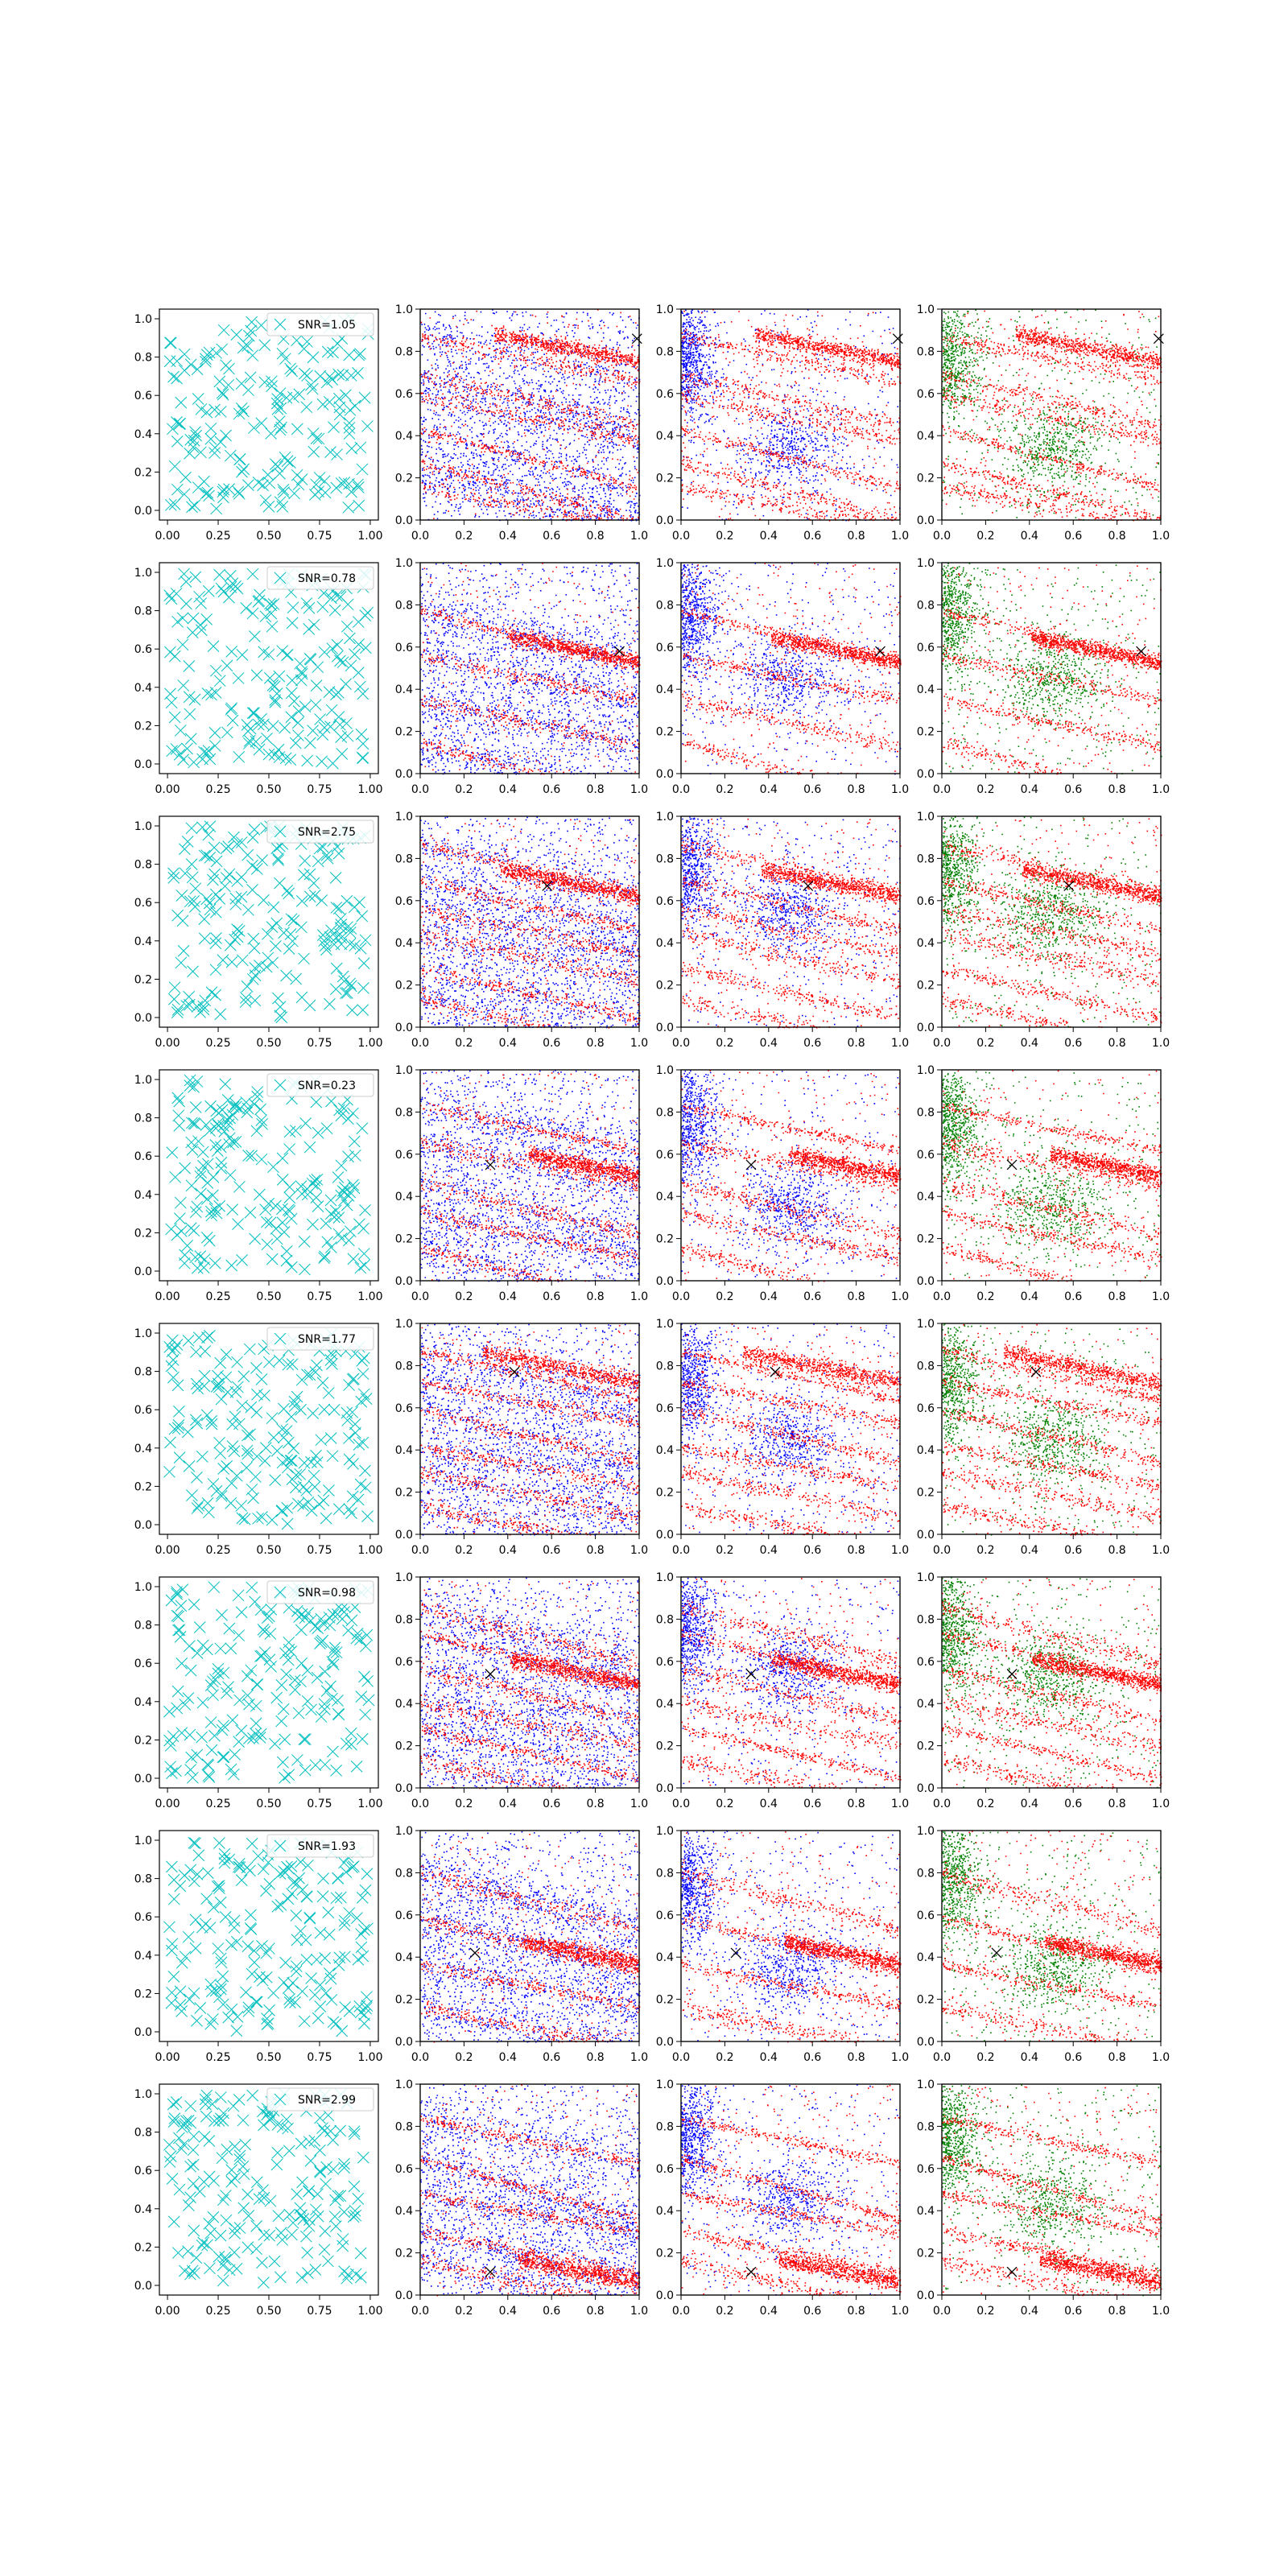 The height and width of the screenshot is (2576, 1288). I want to click on x-tick-label: 0.2, so click(724, 536).